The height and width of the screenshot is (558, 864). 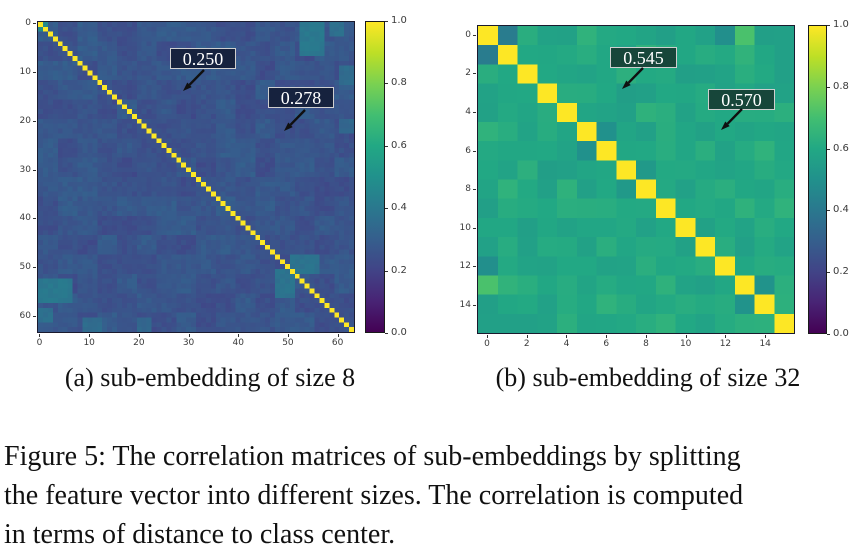 I want to click on colorbar-a, so click(x=375, y=177).